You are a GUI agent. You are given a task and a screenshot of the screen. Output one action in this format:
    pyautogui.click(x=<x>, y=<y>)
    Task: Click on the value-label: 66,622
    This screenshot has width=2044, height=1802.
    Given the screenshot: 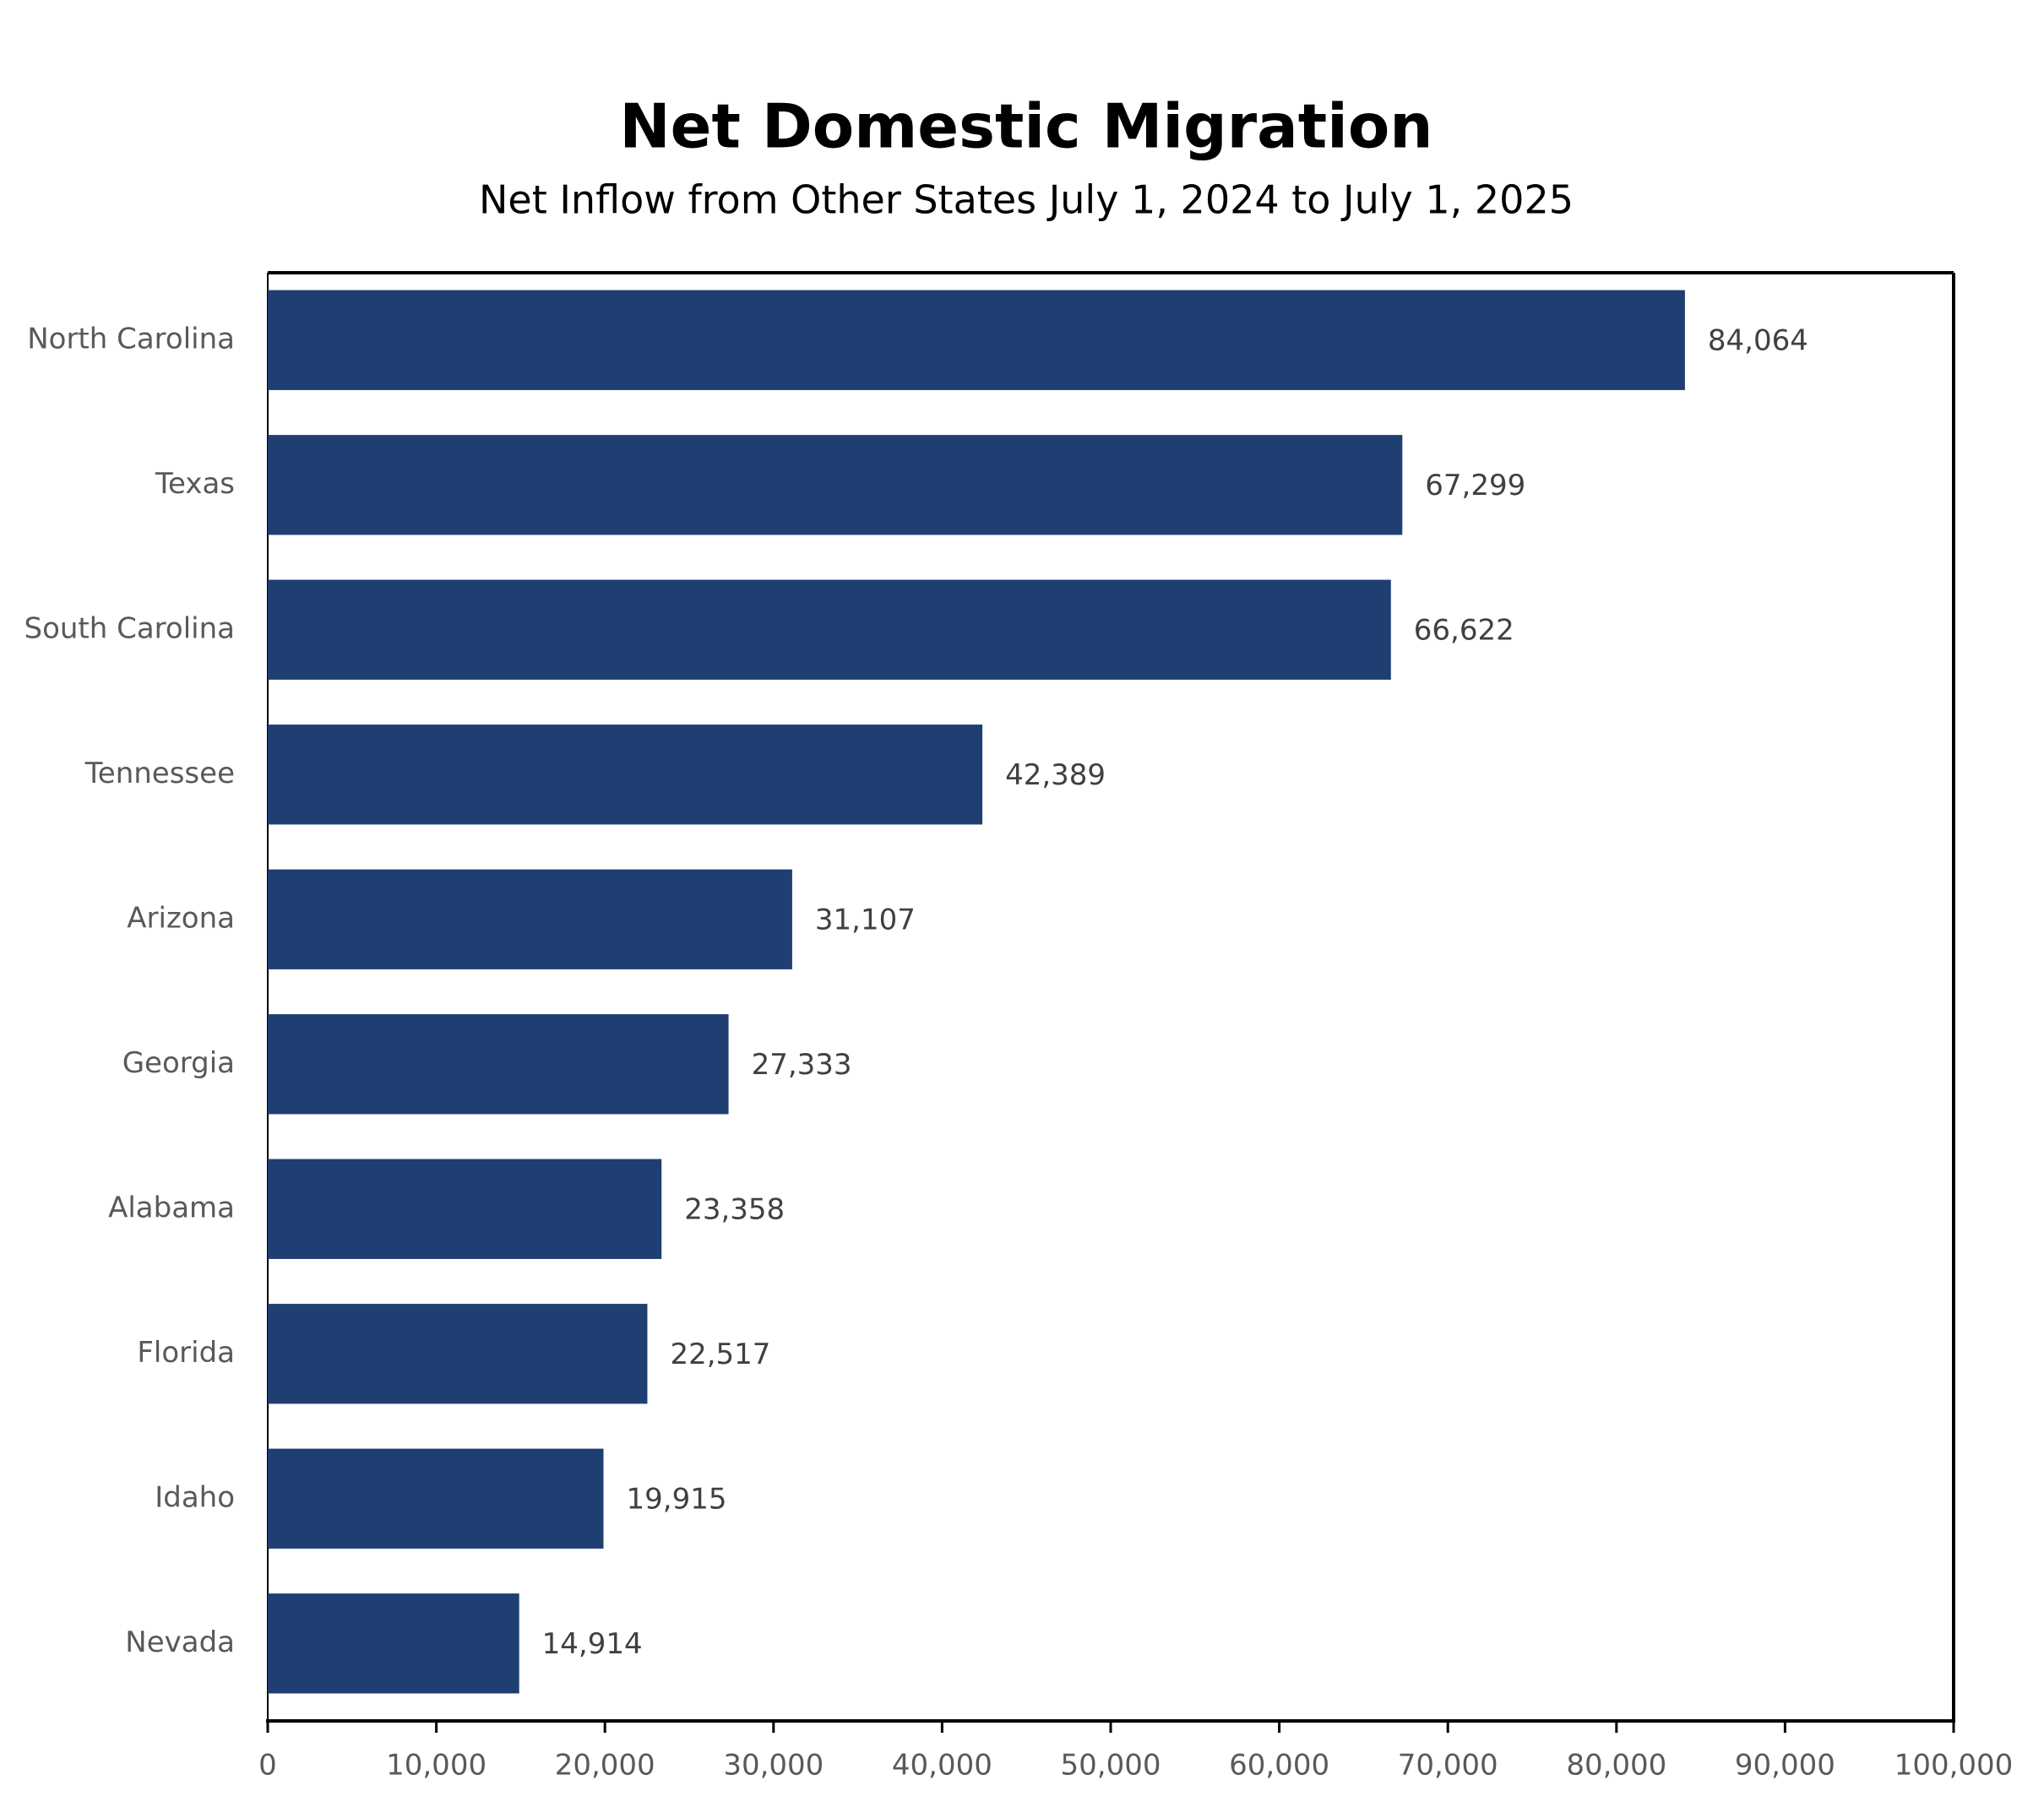 What is the action you would take?
    pyautogui.click(x=1464, y=630)
    